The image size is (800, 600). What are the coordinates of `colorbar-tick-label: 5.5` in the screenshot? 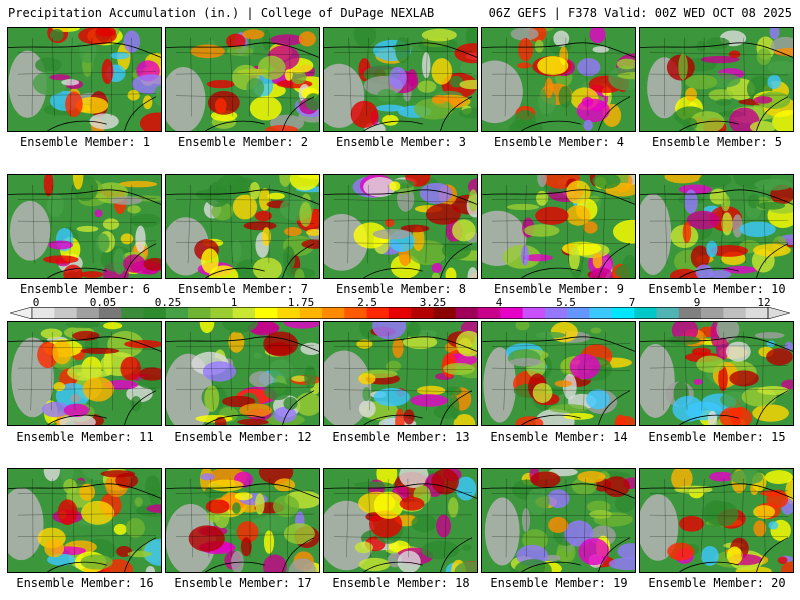 It's located at (566, 302).